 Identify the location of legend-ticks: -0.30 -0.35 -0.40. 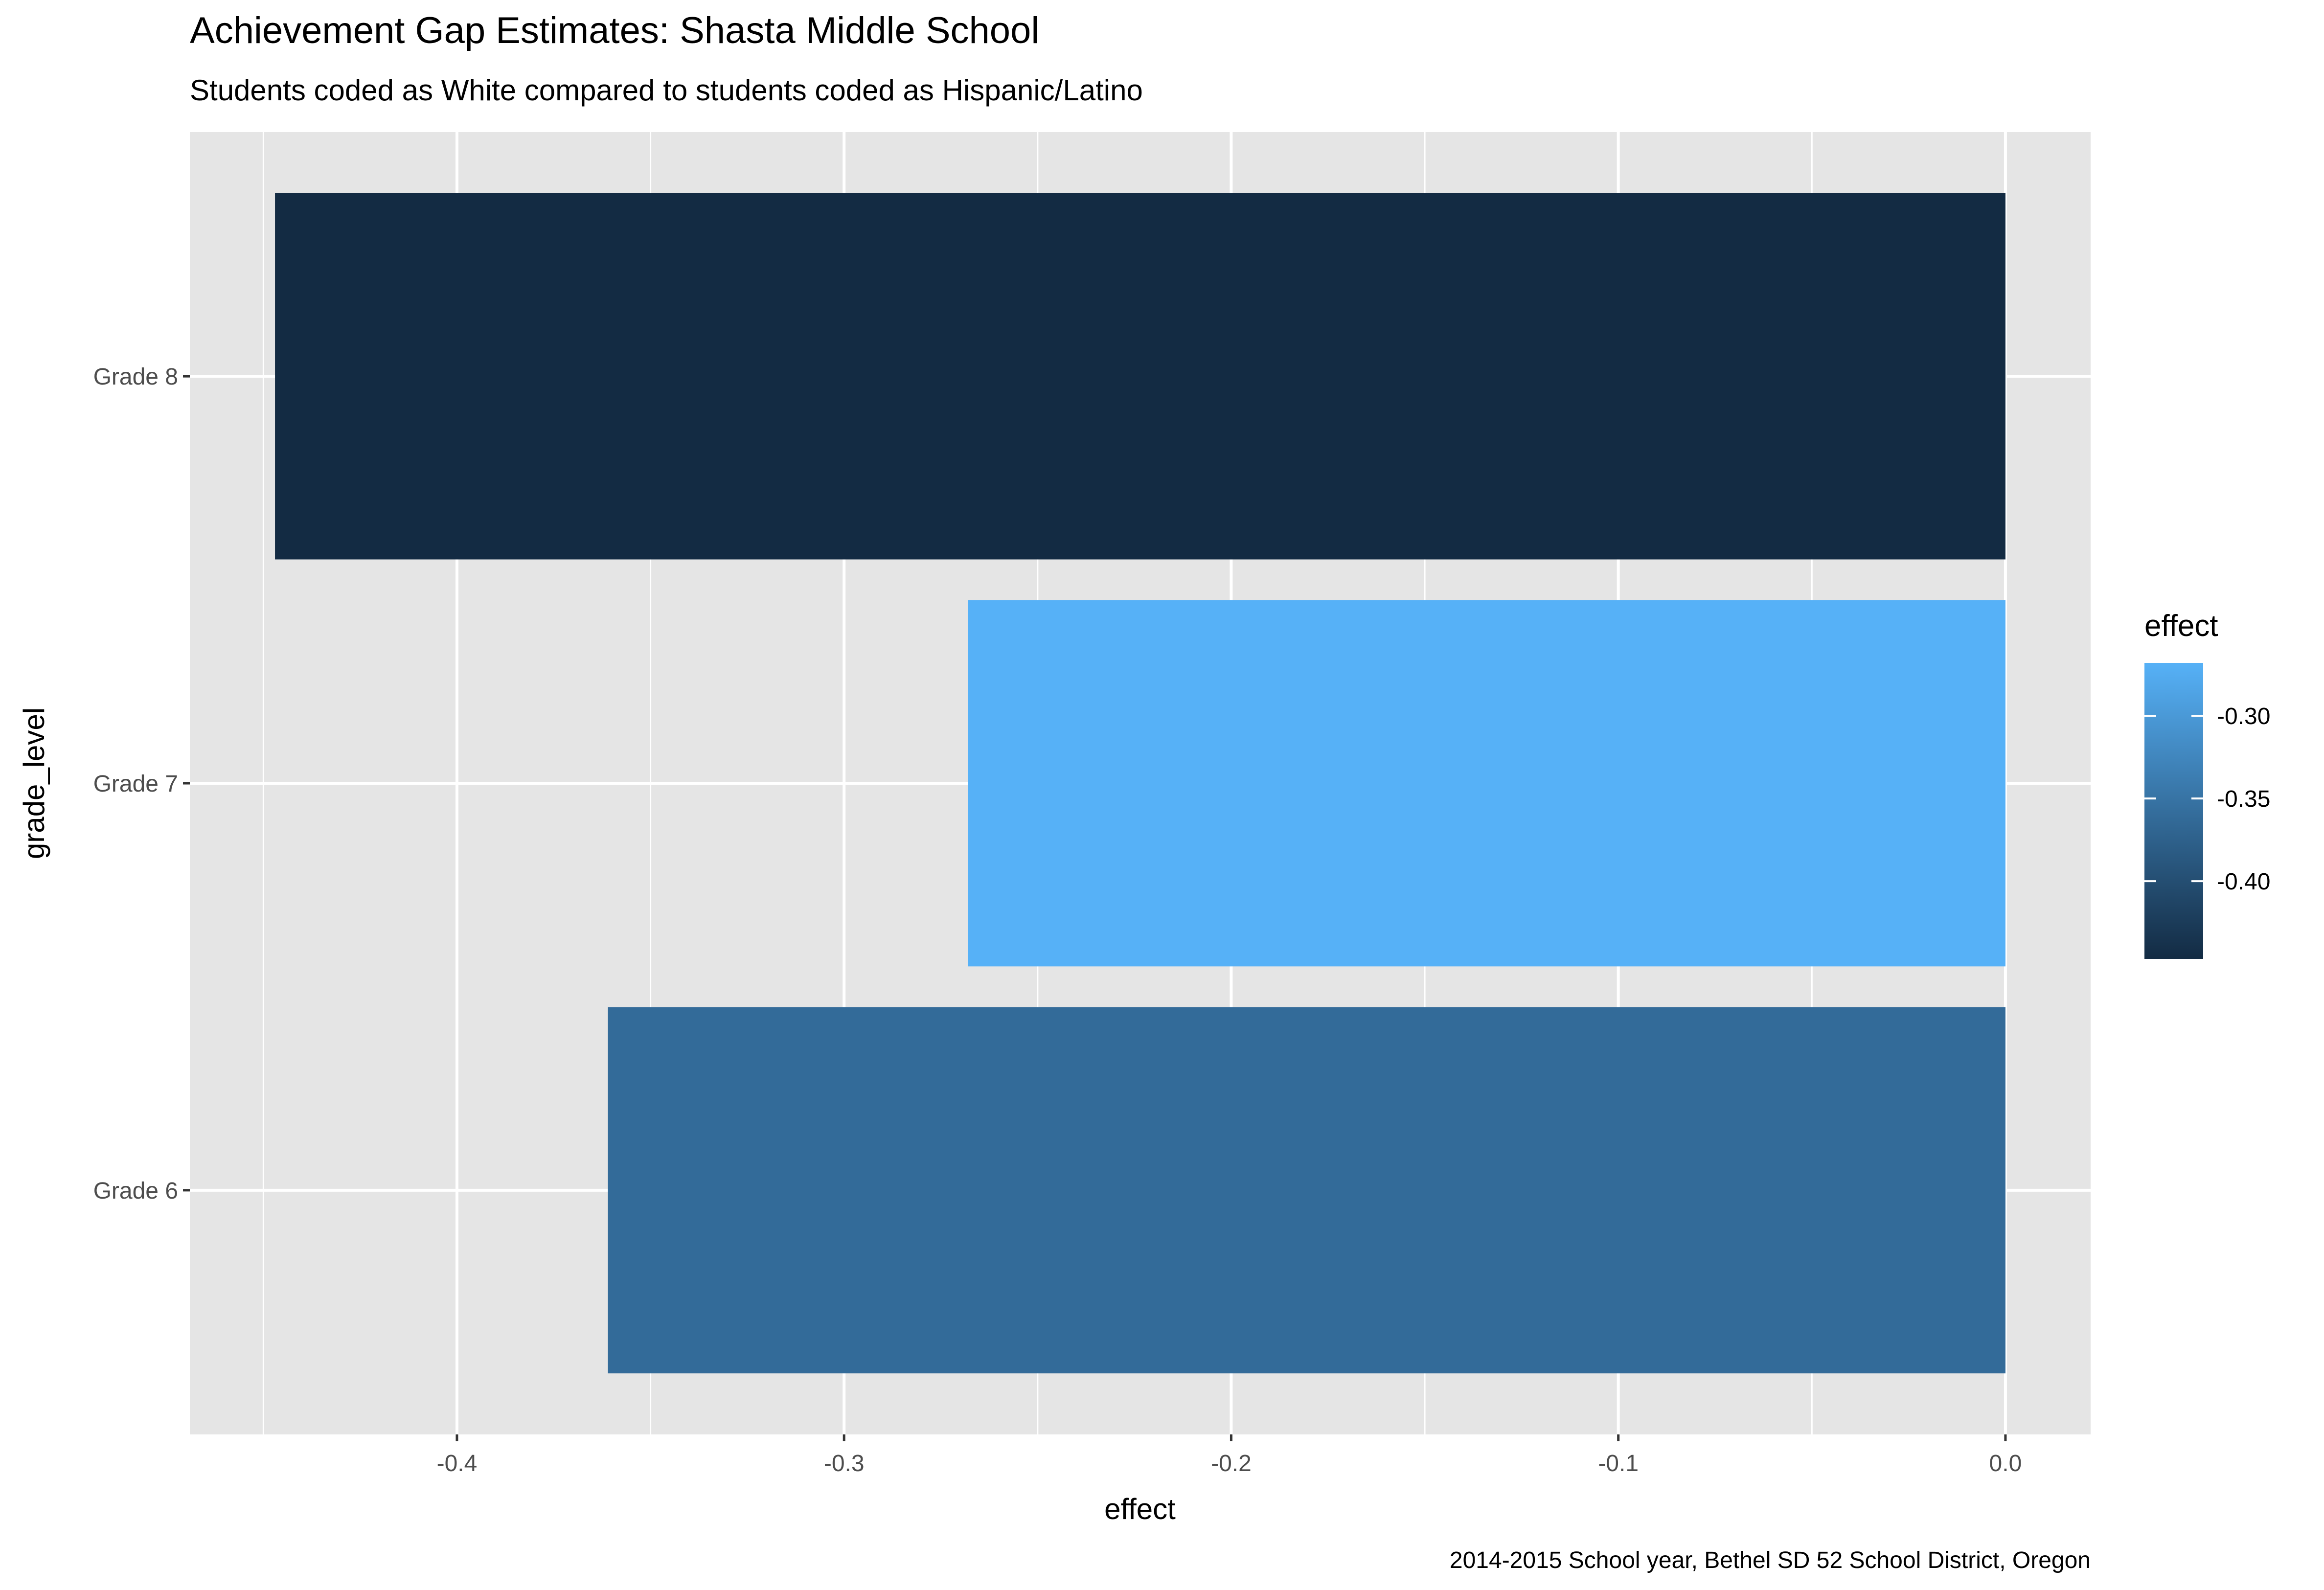
(2207, 800).